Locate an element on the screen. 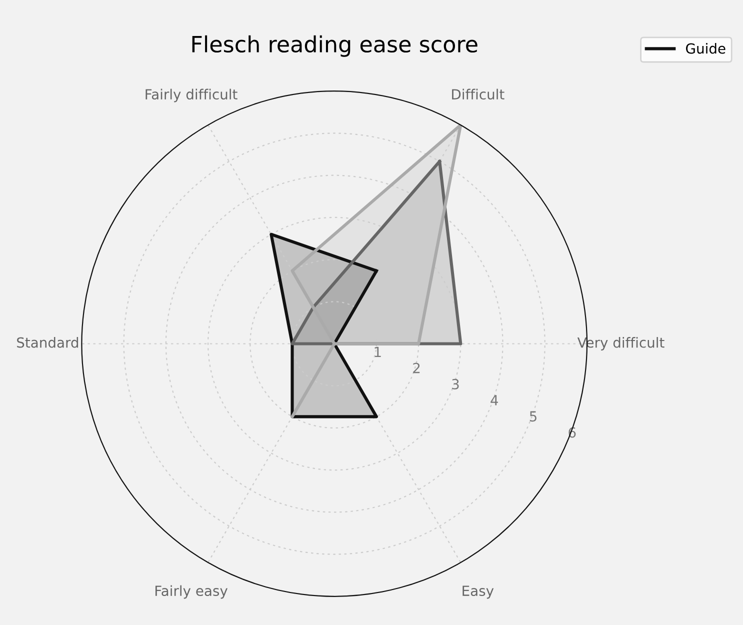 Image resolution: width=743 pixels, height=625 pixels. spoke-label: Difficult is located at coordinates (478, 94).